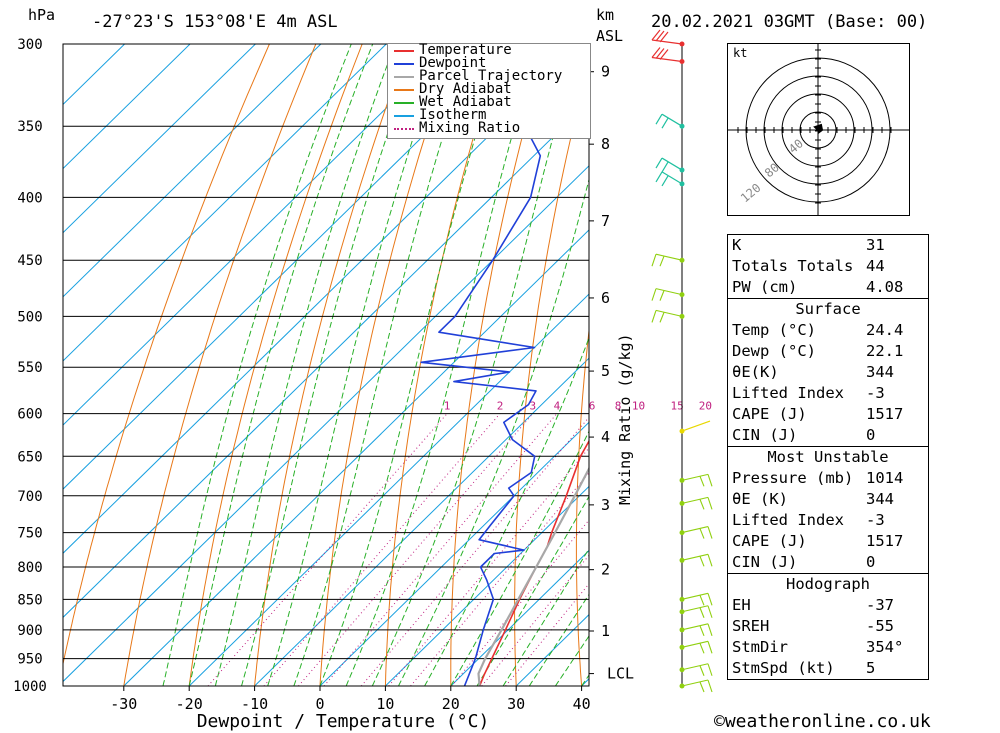  Describe the element at coordinates (818, 414) in the screenshot. I see `surface-row-cape: CAPE (J) 1517` at that location.